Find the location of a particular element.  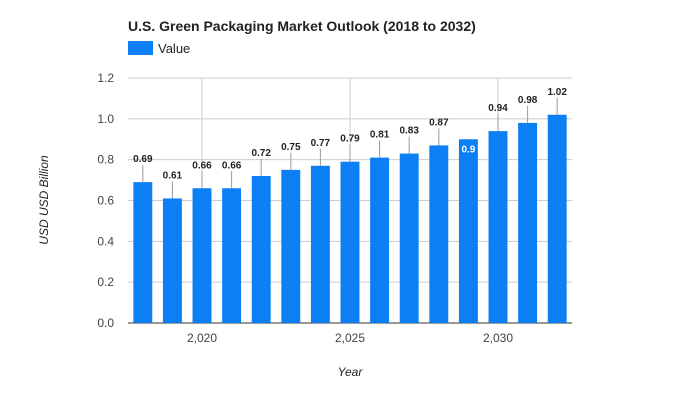

data-label: 0.94 is located at coordinates (498, 108).